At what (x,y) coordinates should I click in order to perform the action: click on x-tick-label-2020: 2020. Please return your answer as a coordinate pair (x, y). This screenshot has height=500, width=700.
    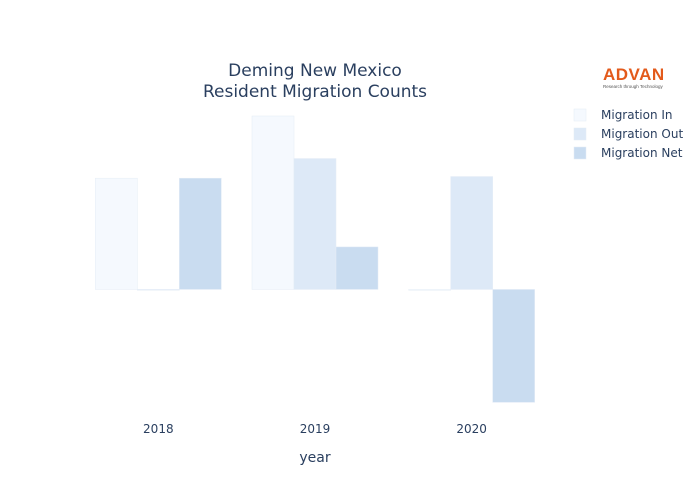
    Looking at the image, I should click on (471, 429).